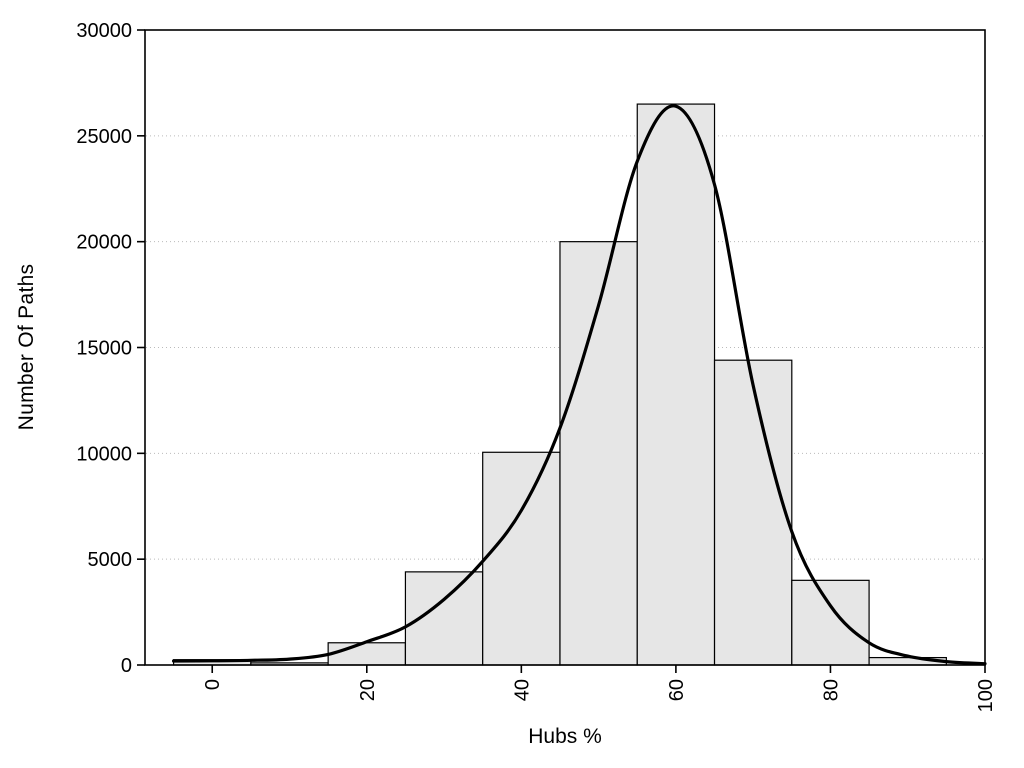 Image resolution: width=1024 pixels, height=768 pixels. I want to click on y-axis-title: Number Of Paths, so click(26, 347).